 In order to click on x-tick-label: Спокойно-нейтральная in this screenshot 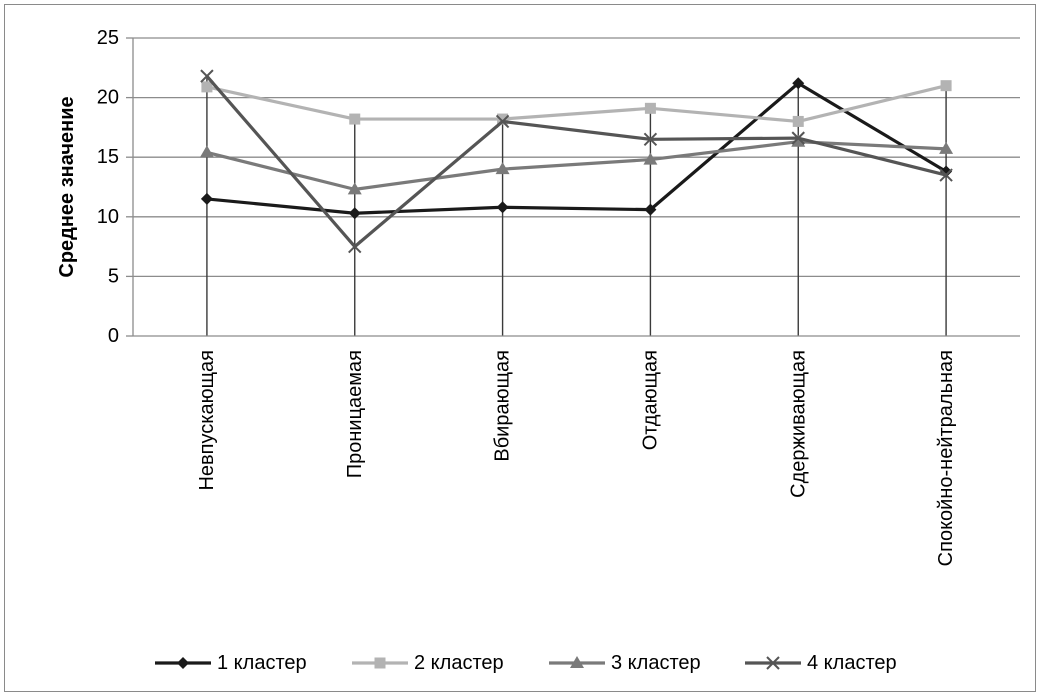, I will do `click(946, 458)`.